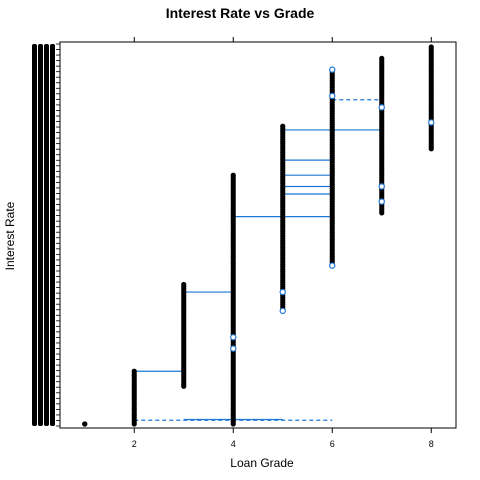 This screenshot has height=480, width=480. What do you see at coordinates (431, 444) in the screenshot?
I see `x-tick-label: 8` at bounding box center [431, 444].